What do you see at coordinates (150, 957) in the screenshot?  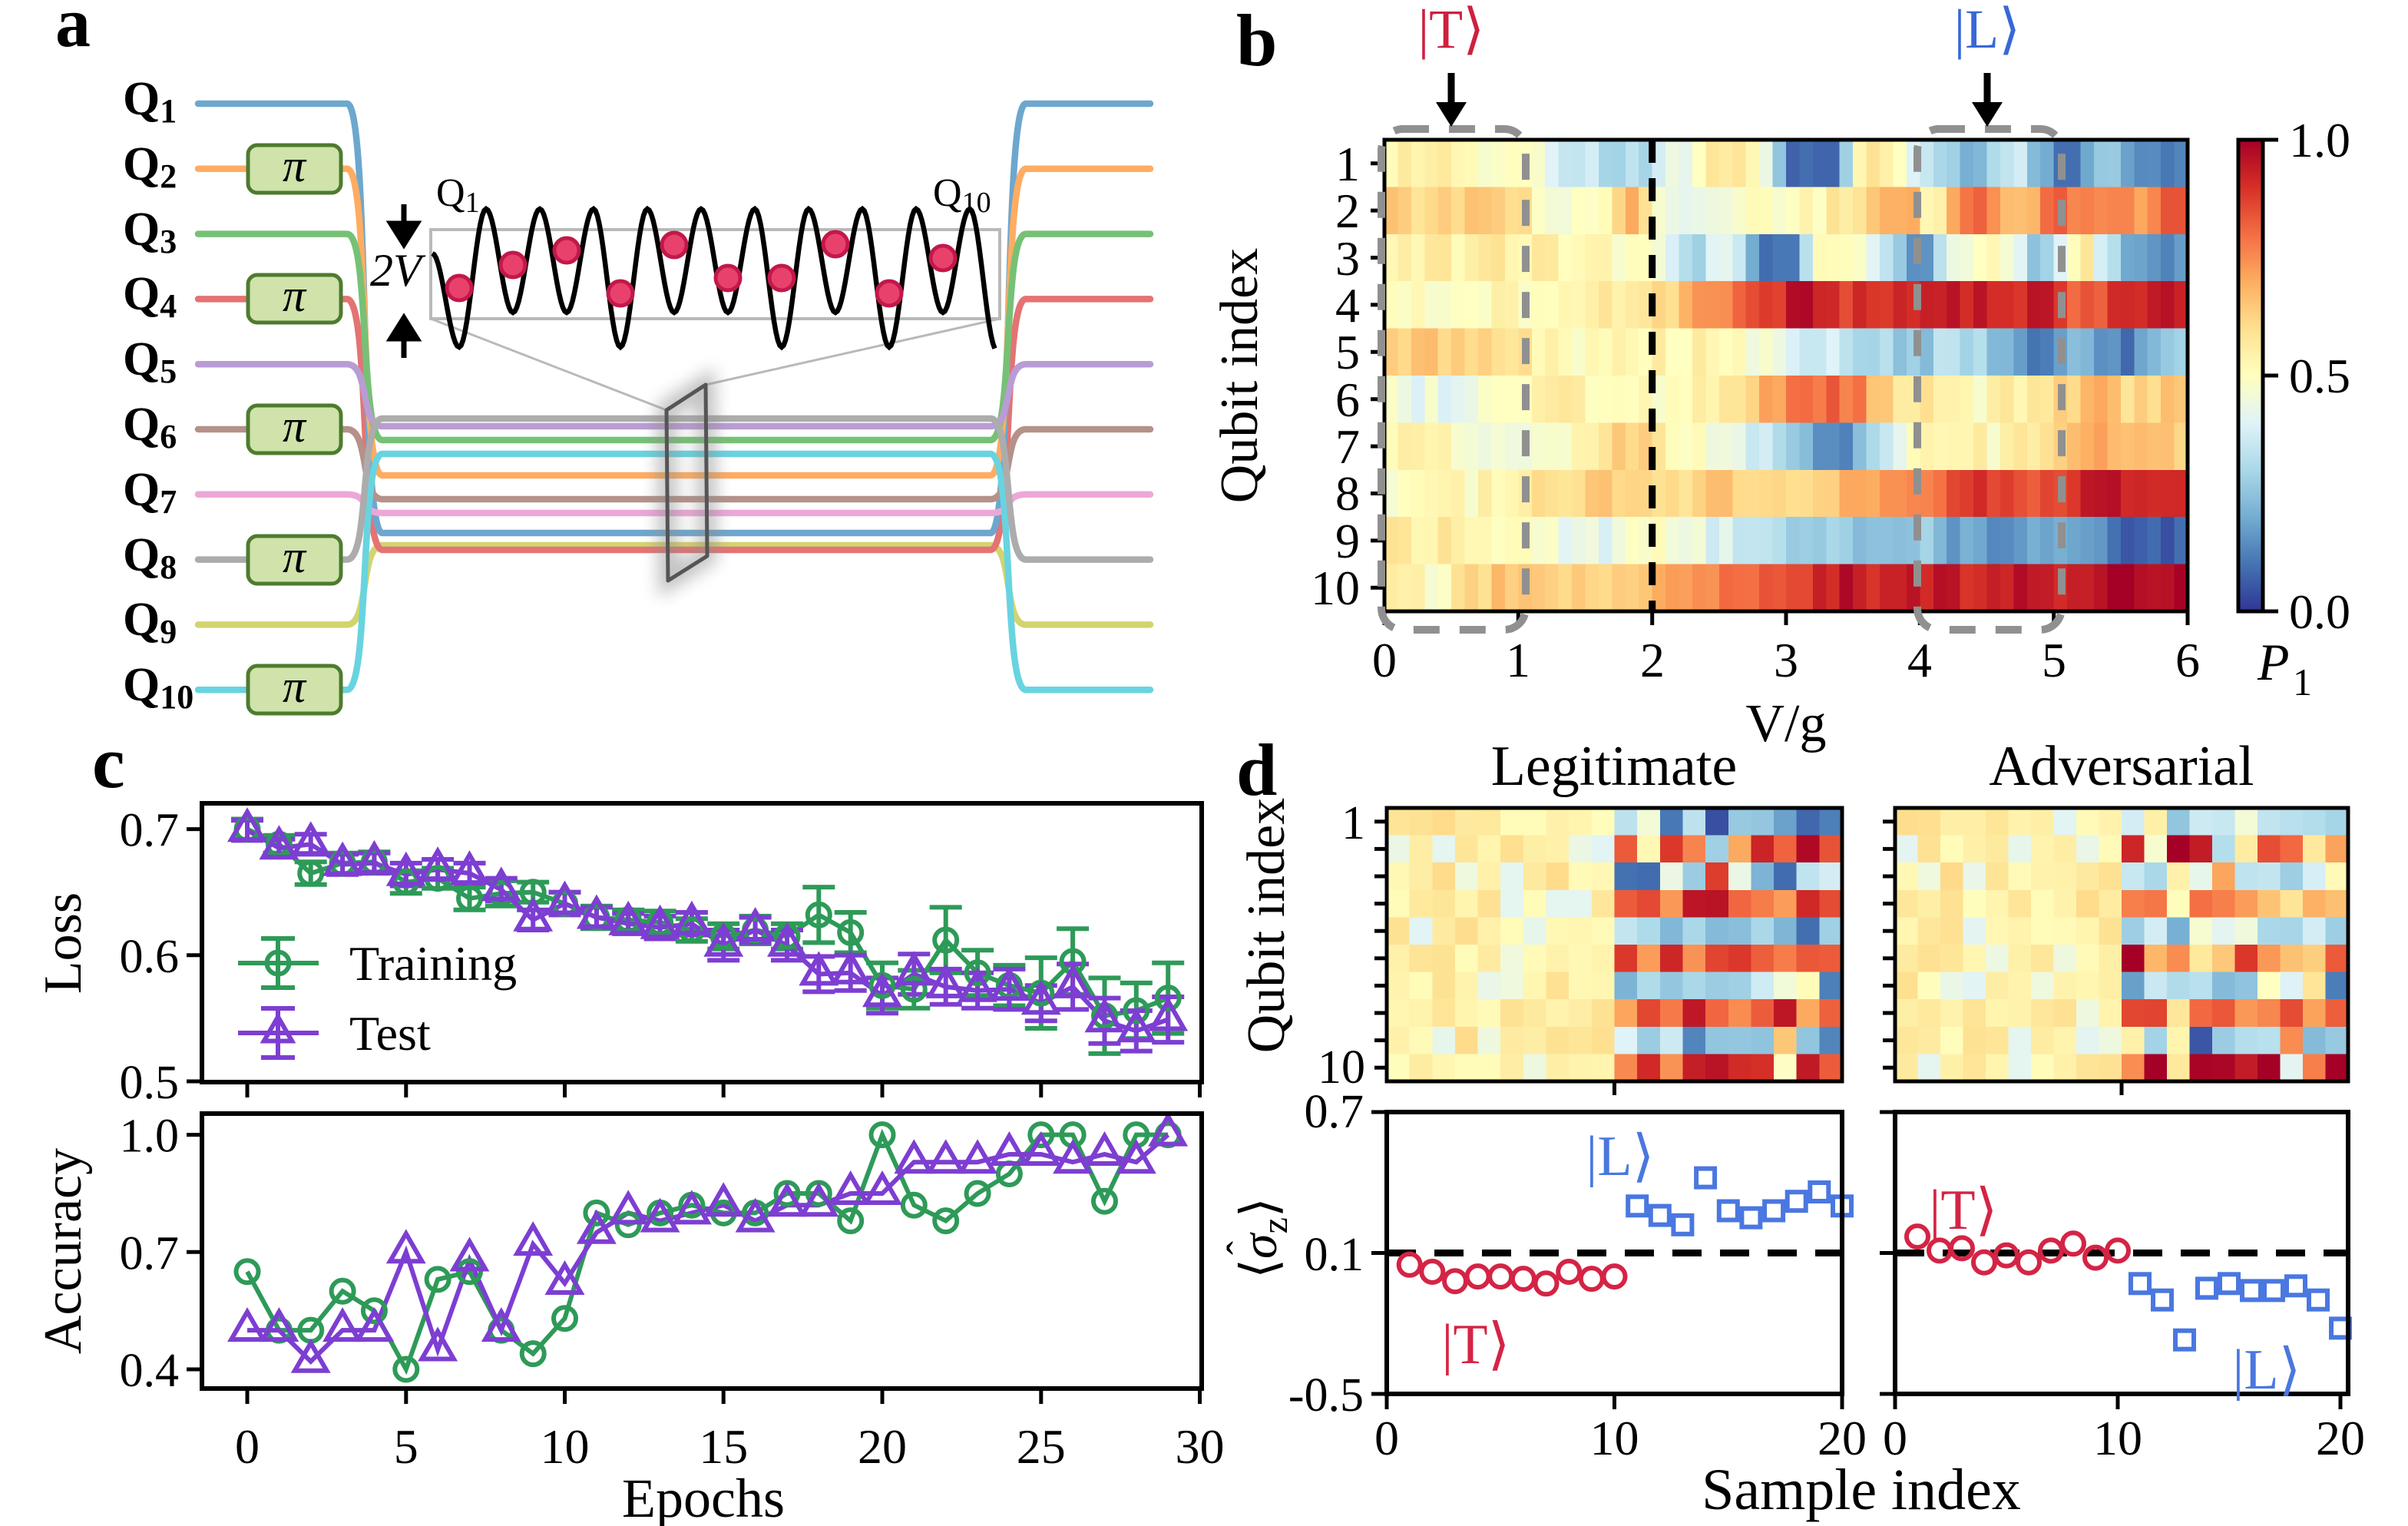 I see `svg-text: 0.6` at bounding box center [150, 957].